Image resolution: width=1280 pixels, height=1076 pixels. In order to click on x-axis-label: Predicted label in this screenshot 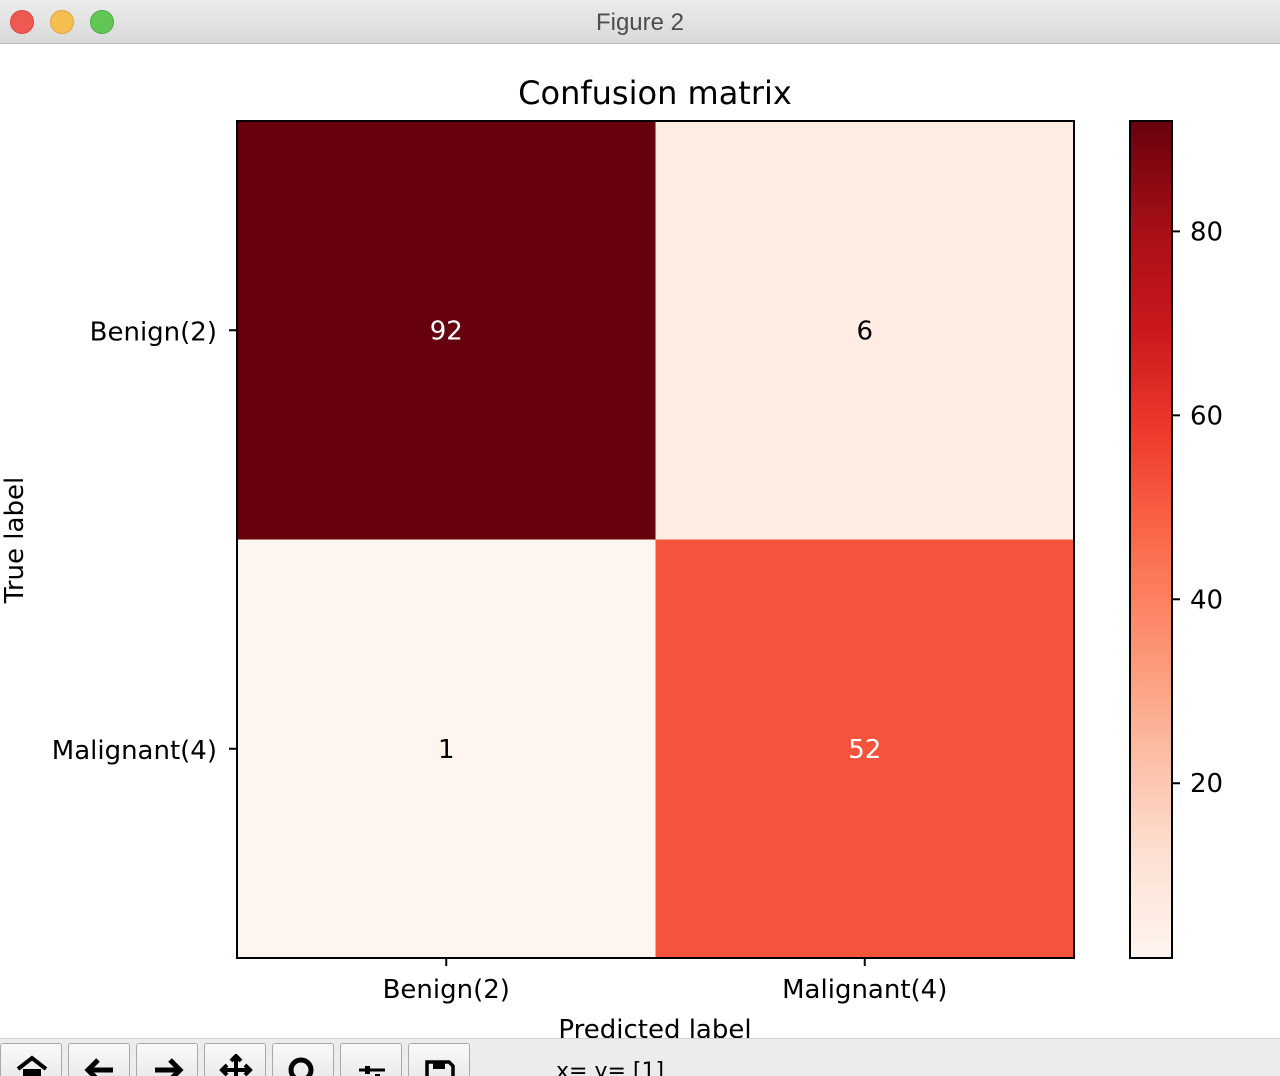, I will do `click(654, 1026)`.